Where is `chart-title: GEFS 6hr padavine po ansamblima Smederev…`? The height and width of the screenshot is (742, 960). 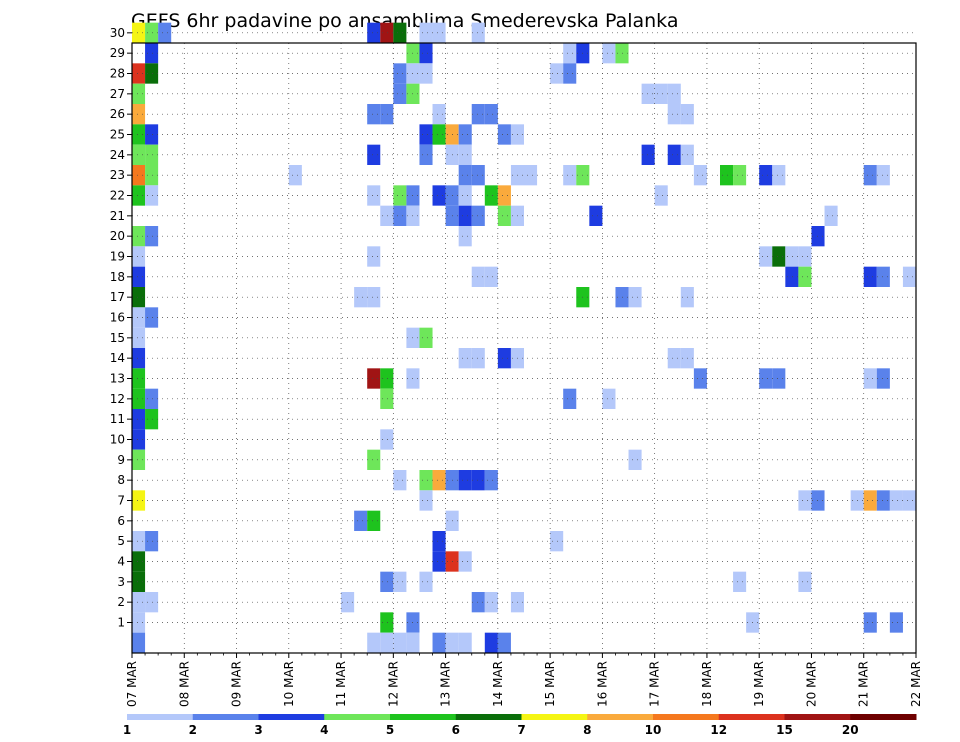 chart-title: GEFS 6hr padavine po ansamblima Smederev… is located at coordinates (404, 21).